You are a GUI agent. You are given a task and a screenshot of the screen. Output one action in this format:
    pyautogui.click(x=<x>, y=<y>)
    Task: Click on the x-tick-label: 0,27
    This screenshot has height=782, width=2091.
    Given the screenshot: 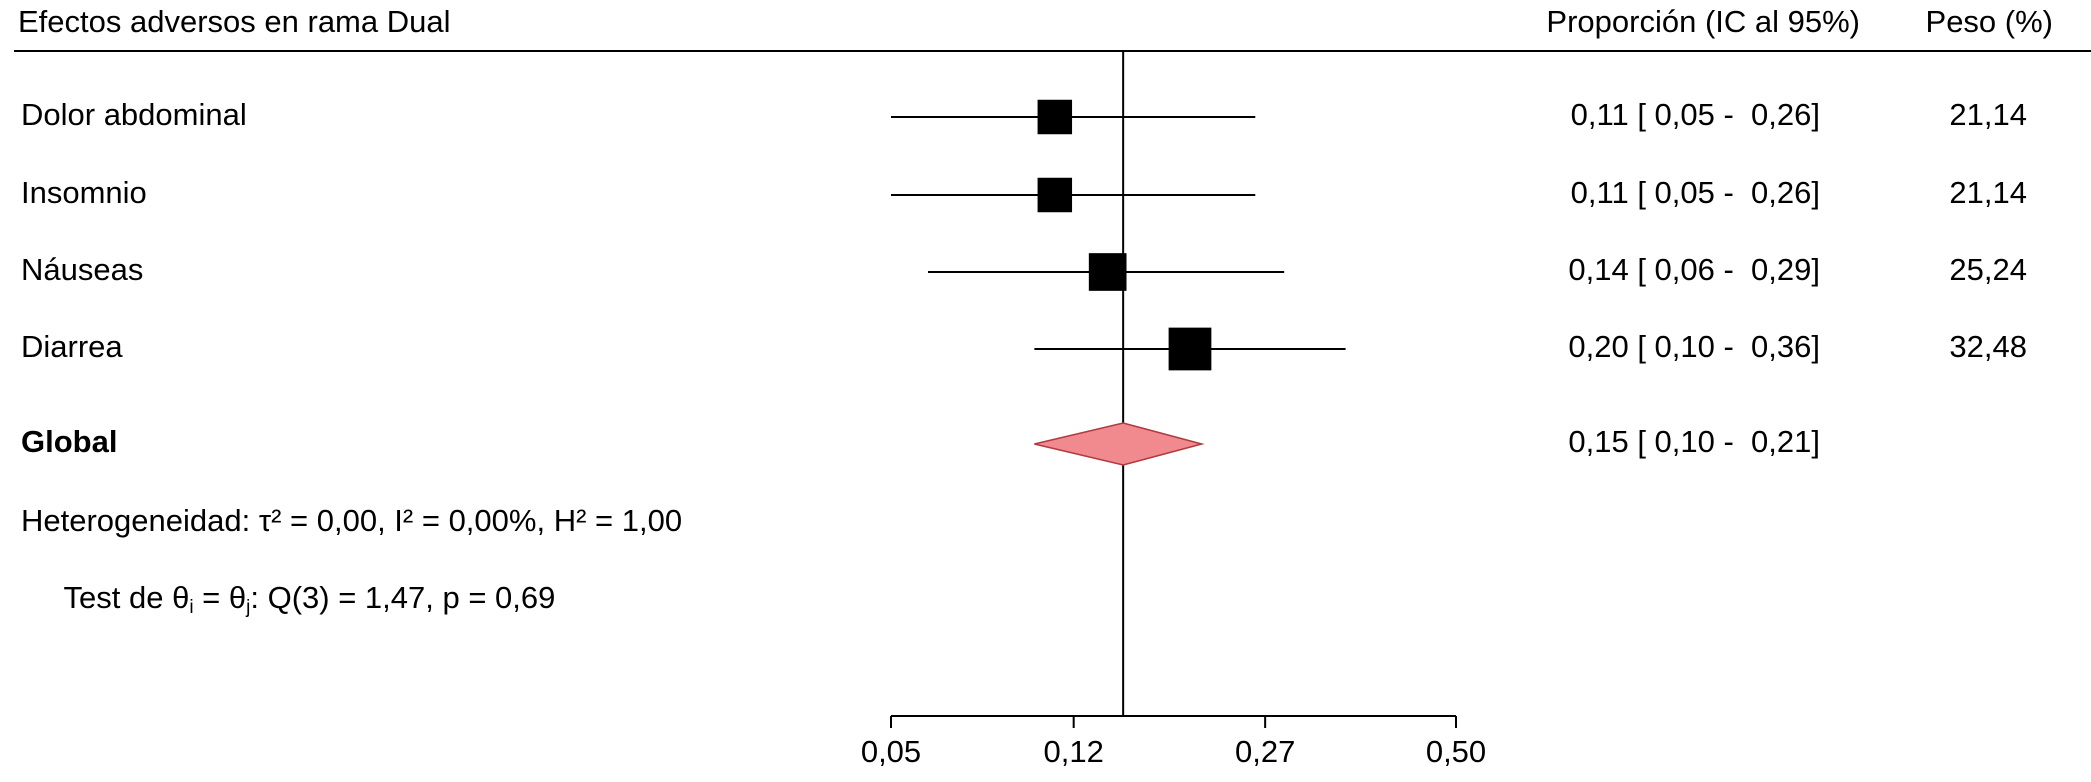 What is the action you would take?
    pyautogui.click(x=1265, y=751)
    